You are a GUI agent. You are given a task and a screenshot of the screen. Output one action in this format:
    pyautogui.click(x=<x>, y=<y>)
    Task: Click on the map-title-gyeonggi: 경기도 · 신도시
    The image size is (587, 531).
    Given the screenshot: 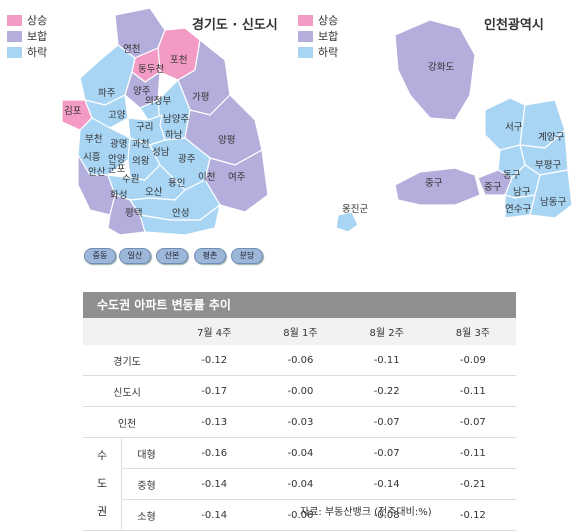 What is the action you would take?
    pyautogui.click(x=235, y=25)
    